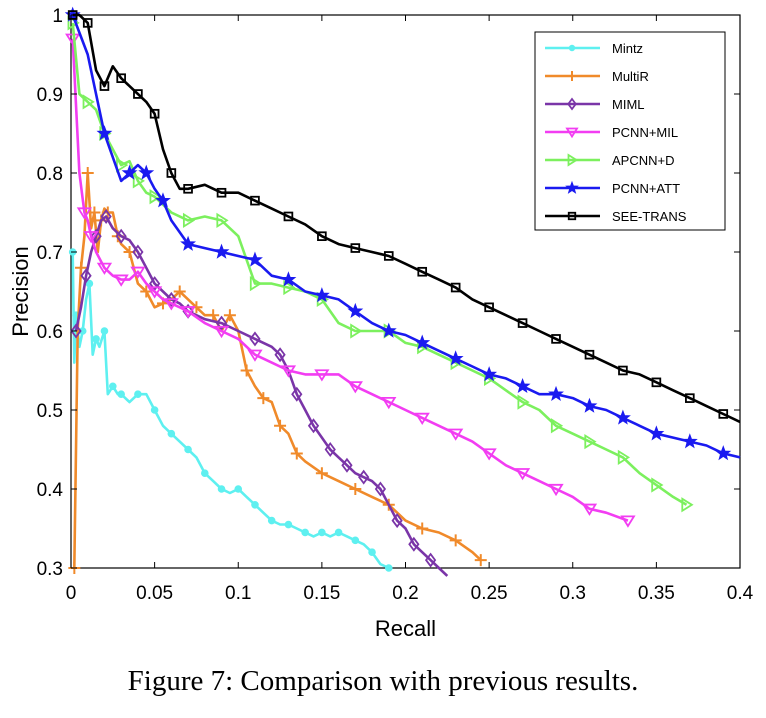 The width and height of the screenshot is (766, 718). What do you see at coordinates (154, 593) in the screenshot?
I see `x-tick-label: 0.05` at bounding box center [154, 593].